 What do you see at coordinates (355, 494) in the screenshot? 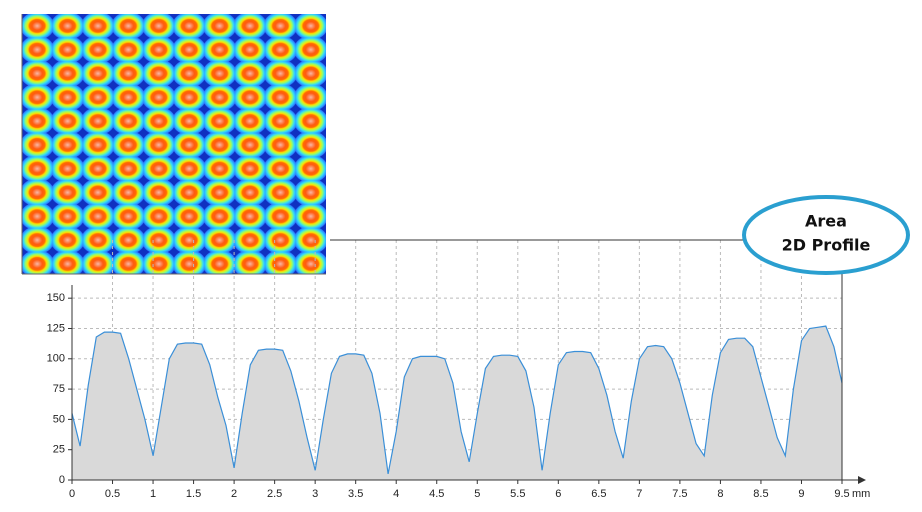
I see `x-tick-label: 3.5` at bounding box center [355, 494].